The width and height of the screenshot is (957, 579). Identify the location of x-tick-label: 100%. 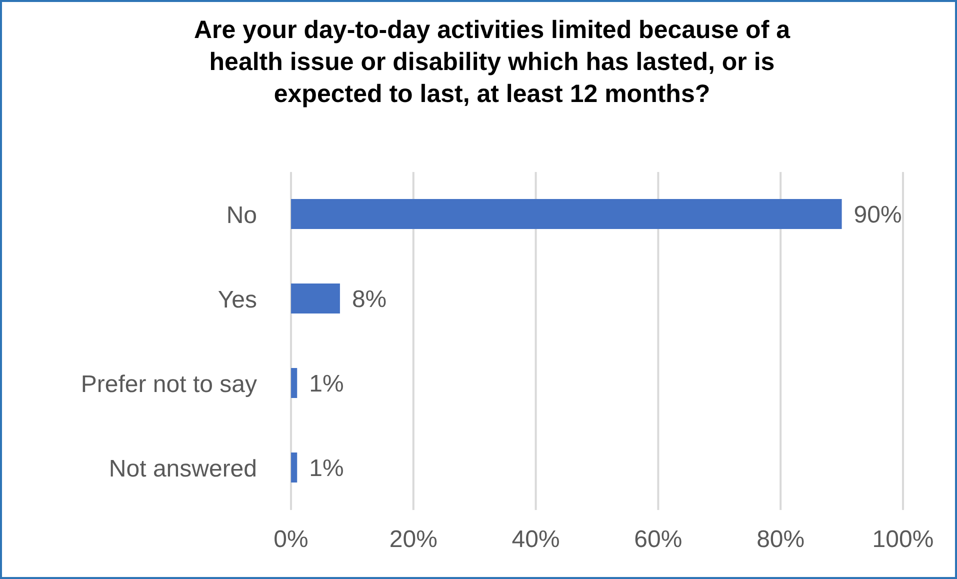
(903, 540).